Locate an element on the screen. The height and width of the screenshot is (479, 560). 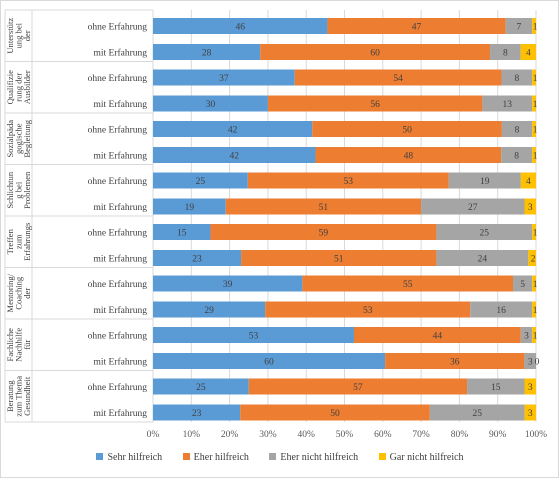
data-label: 13 is located at coordinates (508, 105).